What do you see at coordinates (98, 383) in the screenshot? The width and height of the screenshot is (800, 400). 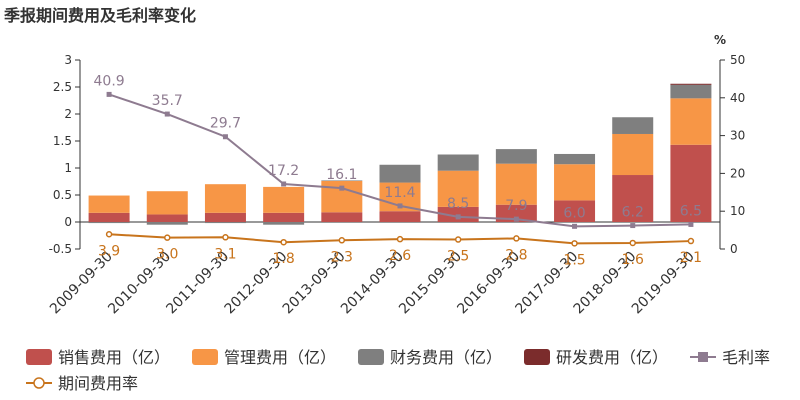 I see `legend-label: 期间费用率` at bounding box center [98, 383].